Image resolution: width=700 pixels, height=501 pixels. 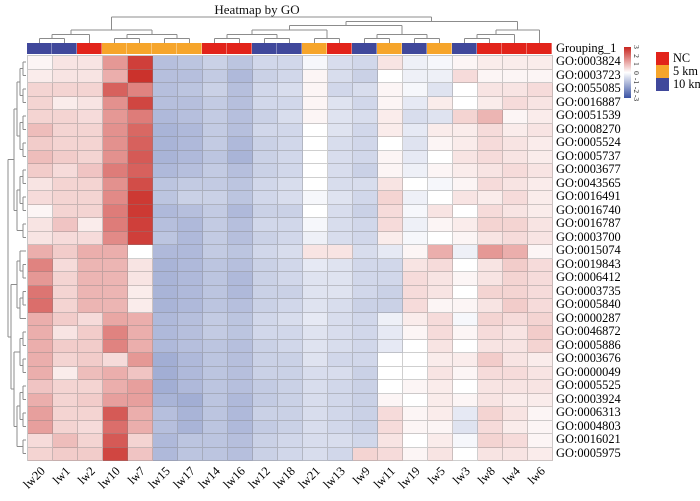 What do you see at coordinates (662, 71) in the screenshot?
I see `5km-color-swatch` at bounding box center [662, 71].